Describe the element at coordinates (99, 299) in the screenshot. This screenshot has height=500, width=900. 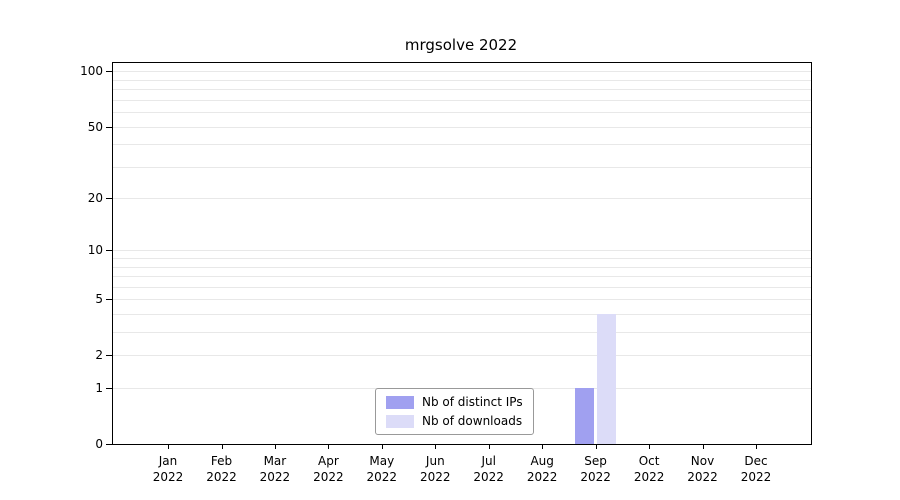
I see `y-tick-label: 5` at that location.